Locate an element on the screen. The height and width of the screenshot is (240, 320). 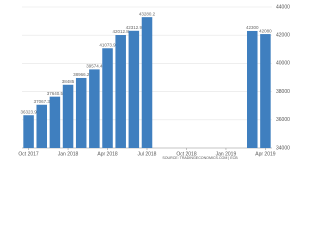
value-label: 42080 is located at coordinates (265, 30).